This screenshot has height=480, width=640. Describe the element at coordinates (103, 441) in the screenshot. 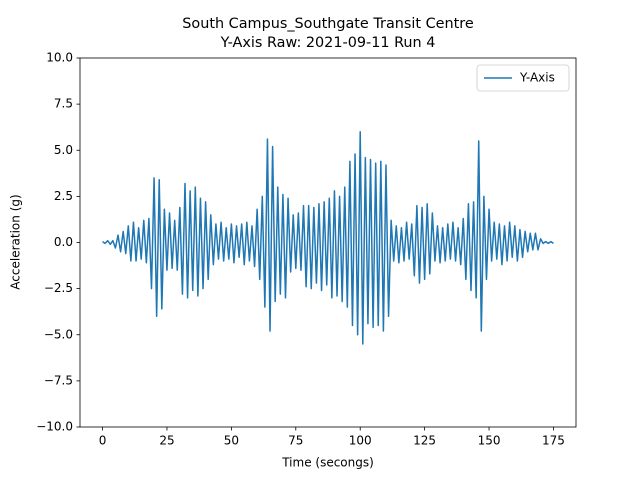

I see `x-tick-label: 0` at that location.